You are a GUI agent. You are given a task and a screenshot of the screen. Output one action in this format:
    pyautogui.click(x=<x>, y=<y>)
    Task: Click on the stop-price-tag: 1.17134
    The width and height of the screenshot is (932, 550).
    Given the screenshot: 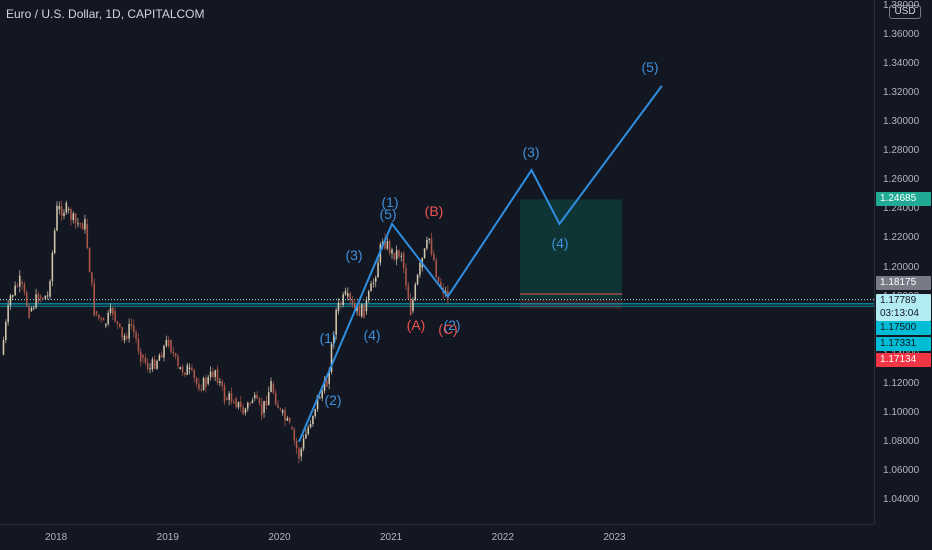 What is the action you would take?
    pyautogui.click(x=903, y=360)
    